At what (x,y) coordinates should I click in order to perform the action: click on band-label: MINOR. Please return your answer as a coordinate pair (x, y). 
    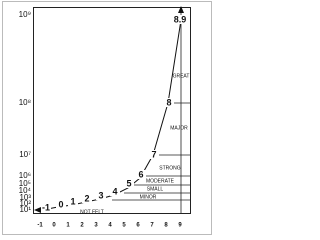
    Looking at the image, I should click on (148, 197).